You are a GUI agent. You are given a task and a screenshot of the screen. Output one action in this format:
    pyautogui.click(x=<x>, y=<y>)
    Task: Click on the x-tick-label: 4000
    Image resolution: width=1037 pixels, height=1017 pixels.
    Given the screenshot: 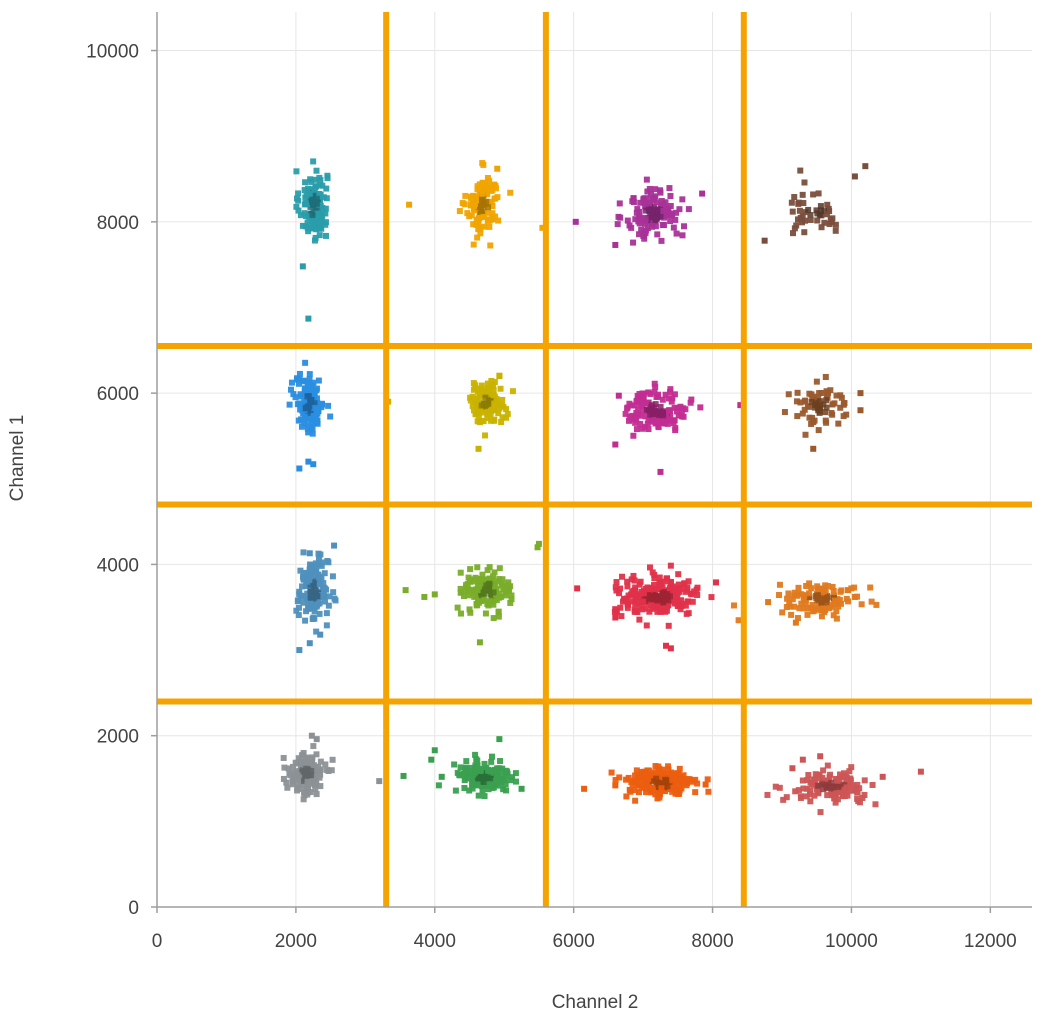 What is the action you would take?
    pyautogui.click(x=435, y=941)
    